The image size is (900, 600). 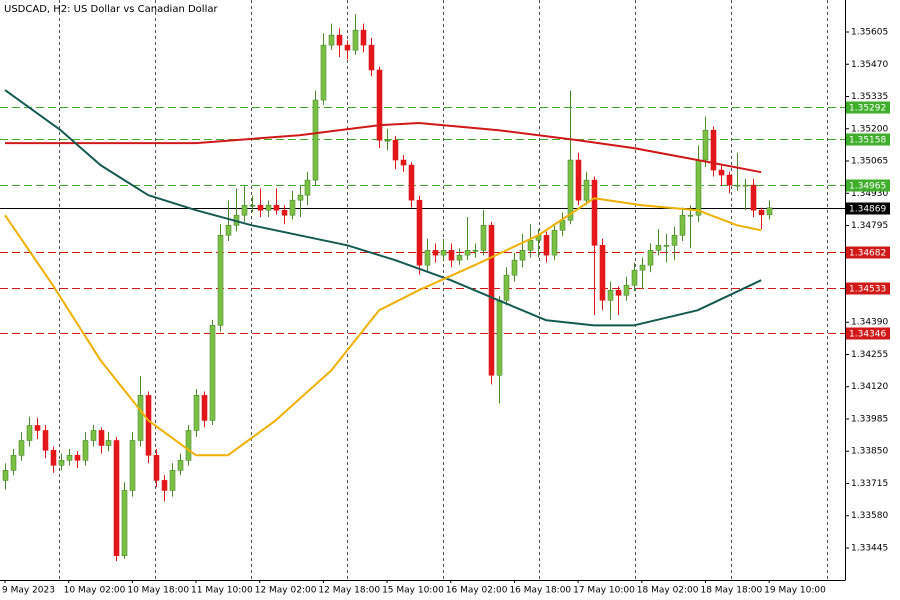 What do you see at coordinates (869, 162) in the screenshot?
I see `y-tick-label: 1.35065` at bounding box center [869, 162].